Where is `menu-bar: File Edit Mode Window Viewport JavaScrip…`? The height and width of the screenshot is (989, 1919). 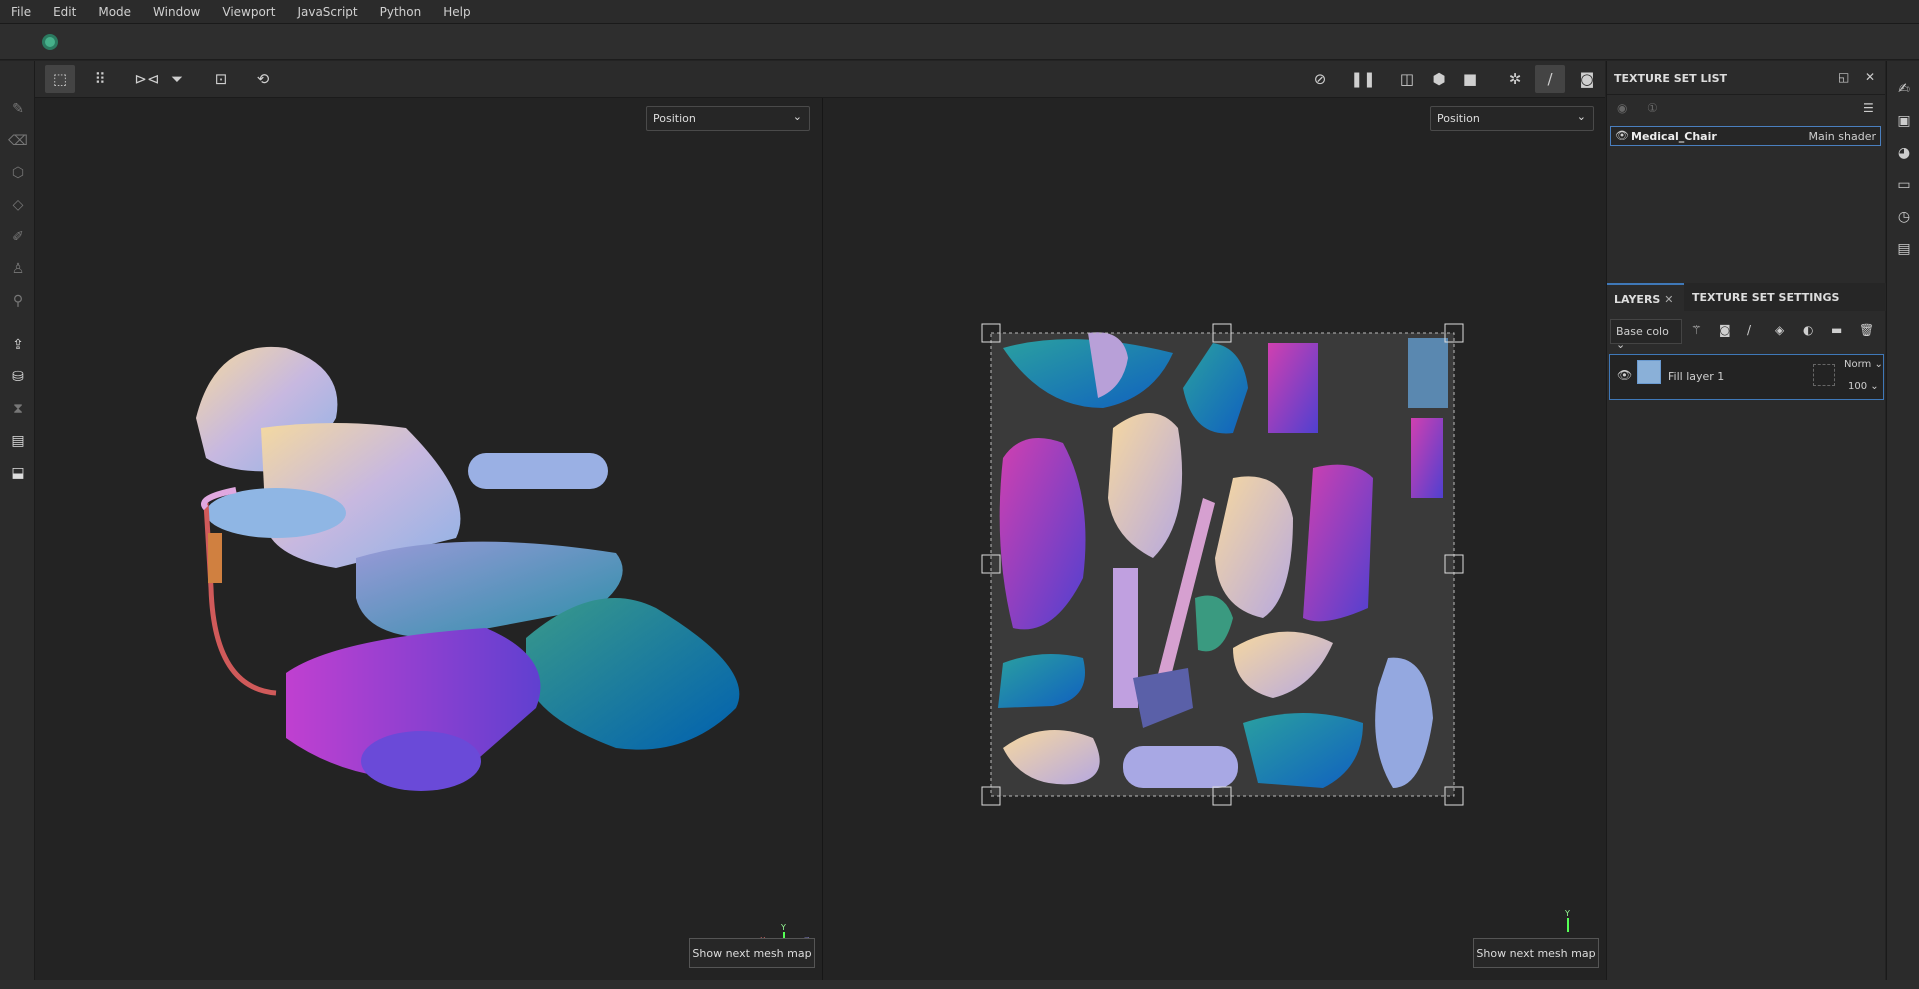 menu-bar: File Edit Mode Window Viewport JavaScrip… is located at coordinates (959, 12).